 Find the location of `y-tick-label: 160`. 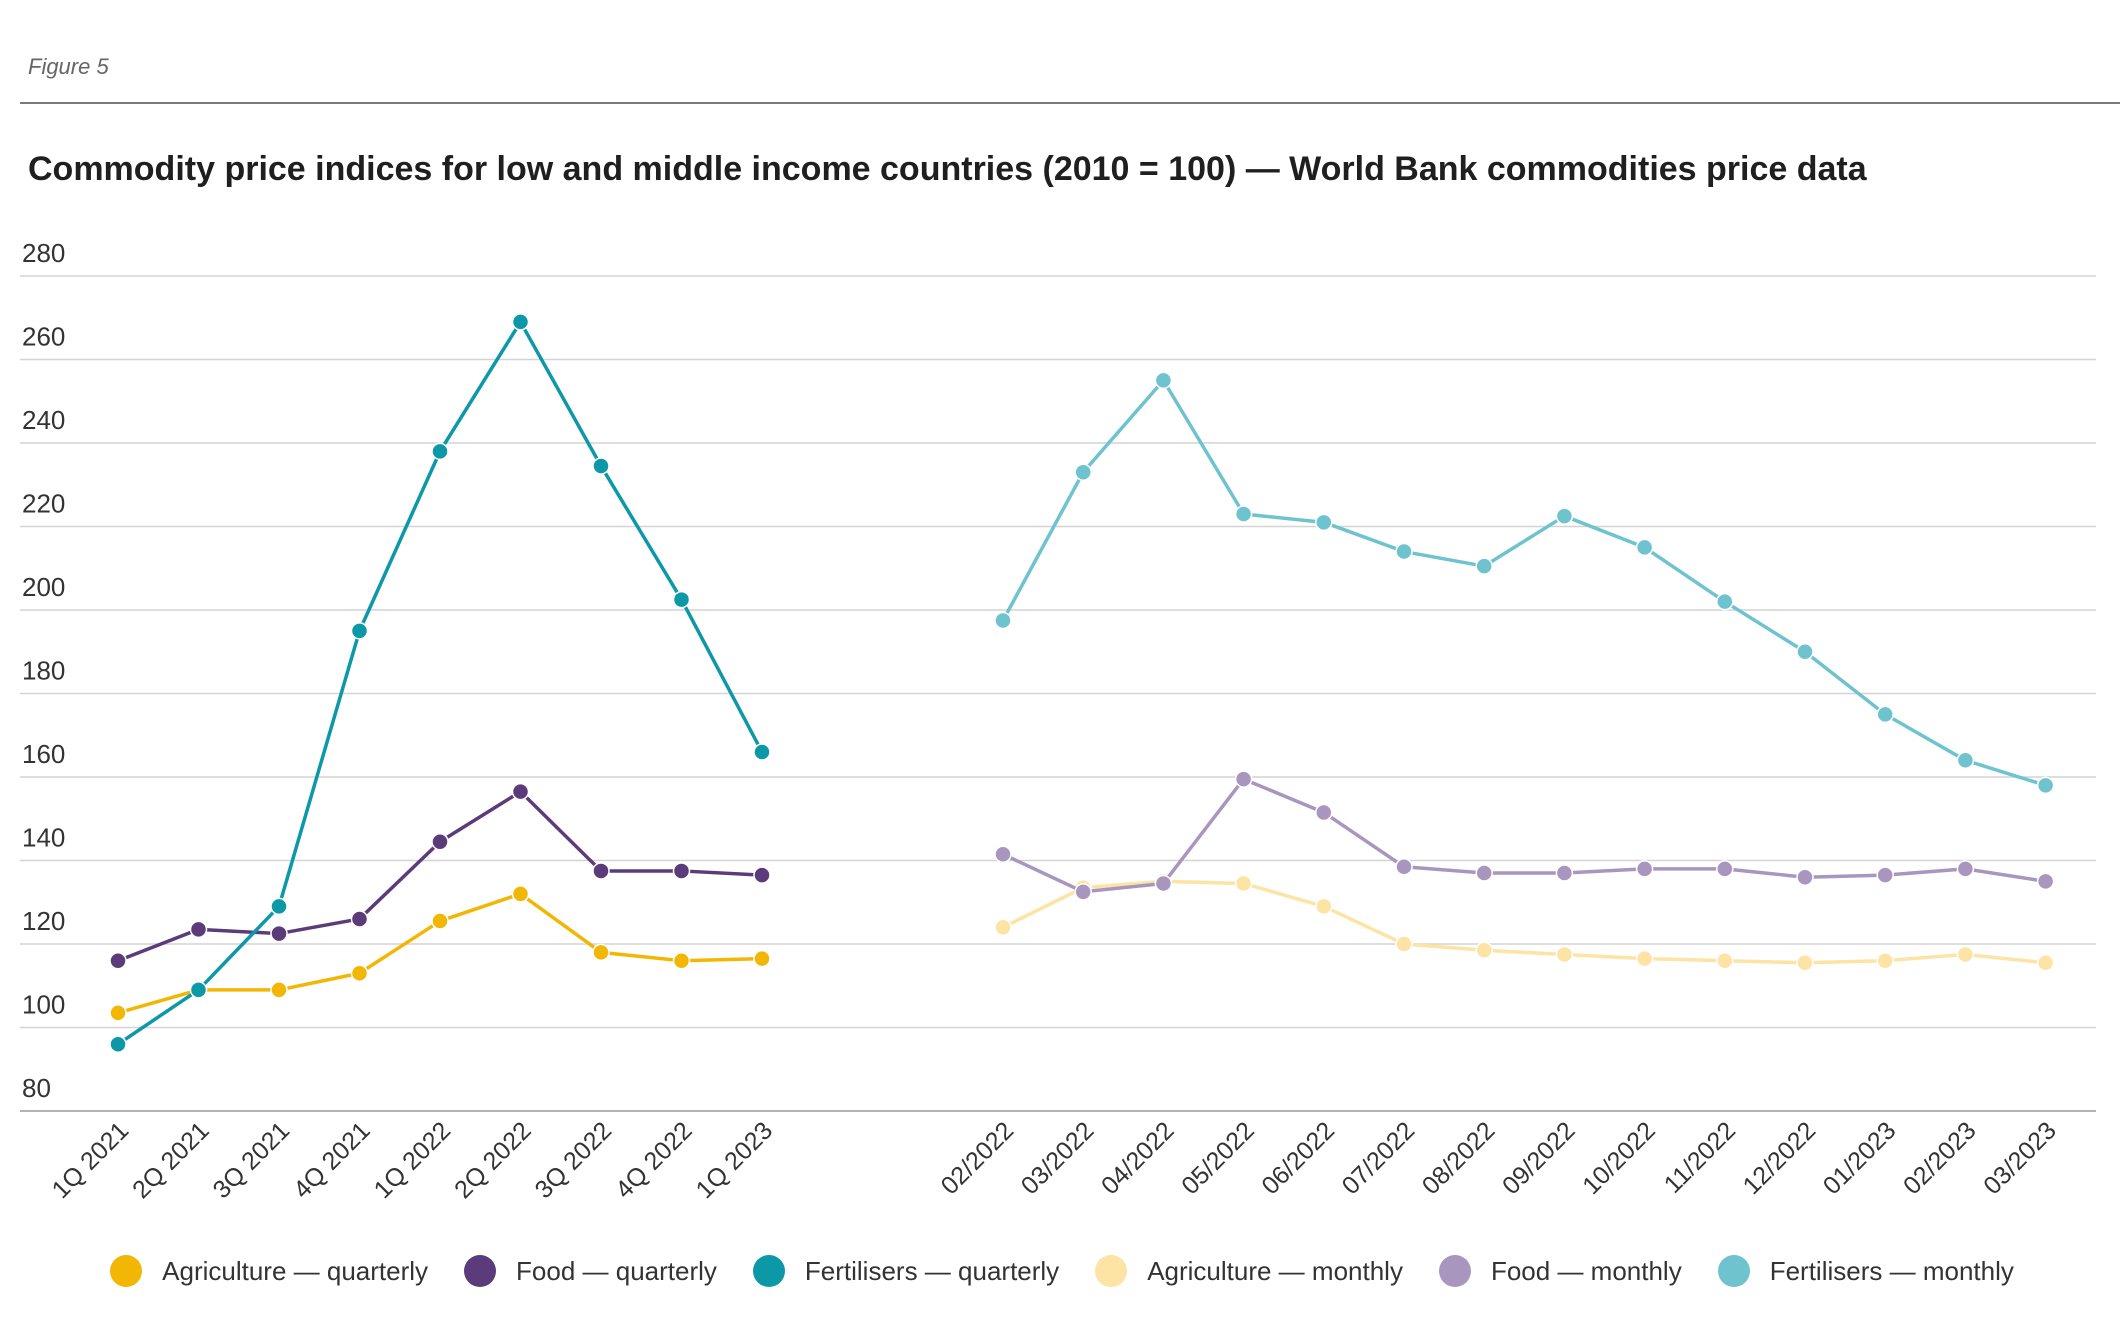

y-tick-label: 160 is located at coordinates (43, 754).